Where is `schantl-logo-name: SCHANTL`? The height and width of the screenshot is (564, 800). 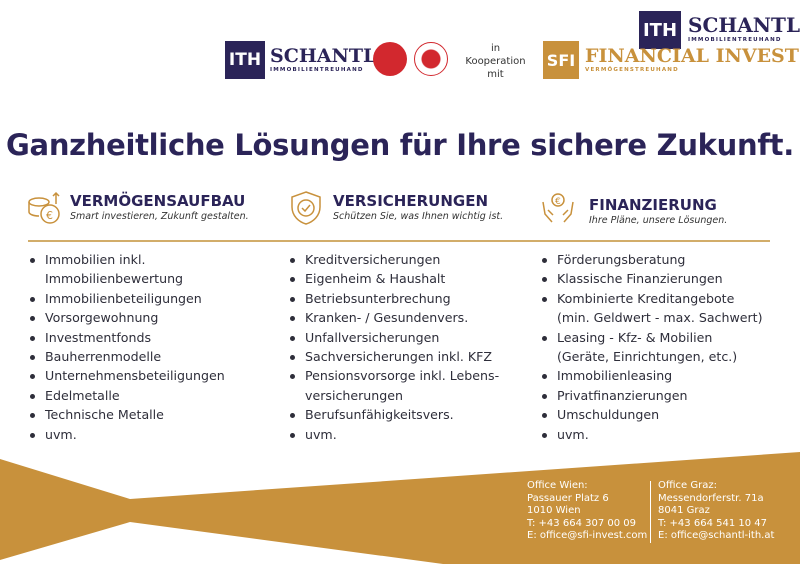
schantl-logo-name: SCHANTL is located at coordinates (323, 56).